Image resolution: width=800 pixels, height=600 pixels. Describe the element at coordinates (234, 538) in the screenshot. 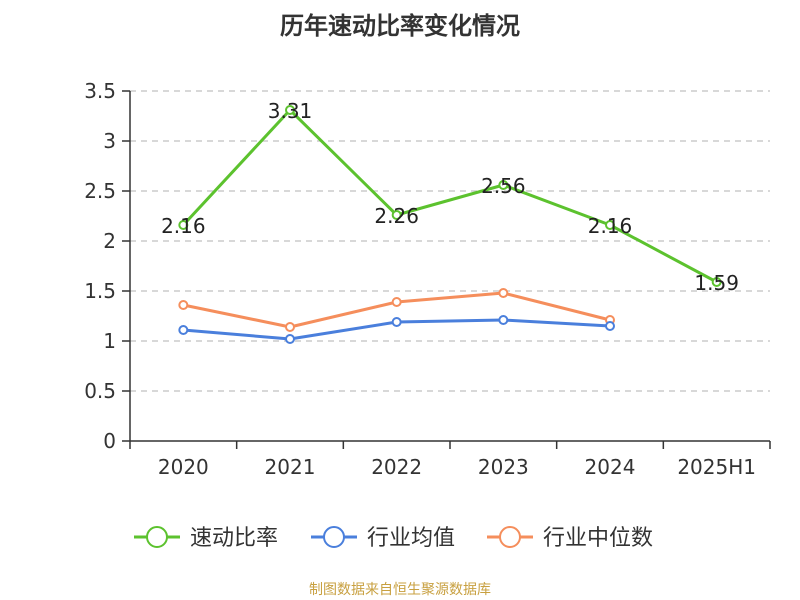

I see `legend-label: 速动比率` at that location.